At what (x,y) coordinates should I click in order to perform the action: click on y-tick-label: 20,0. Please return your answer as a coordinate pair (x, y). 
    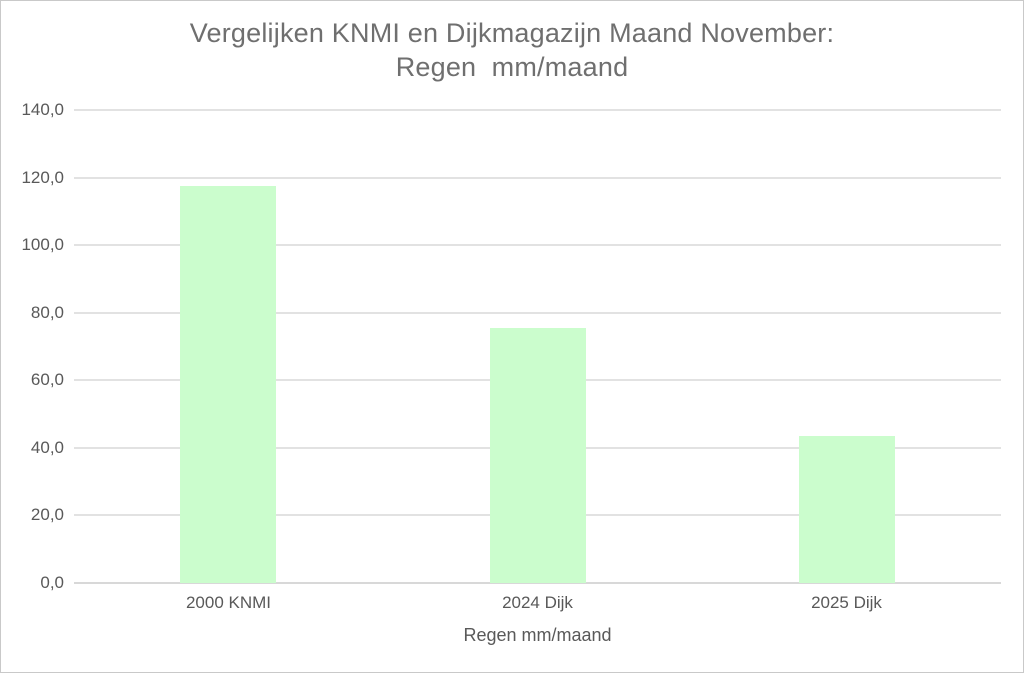
    Looking at the image, I should click on (47, 515).